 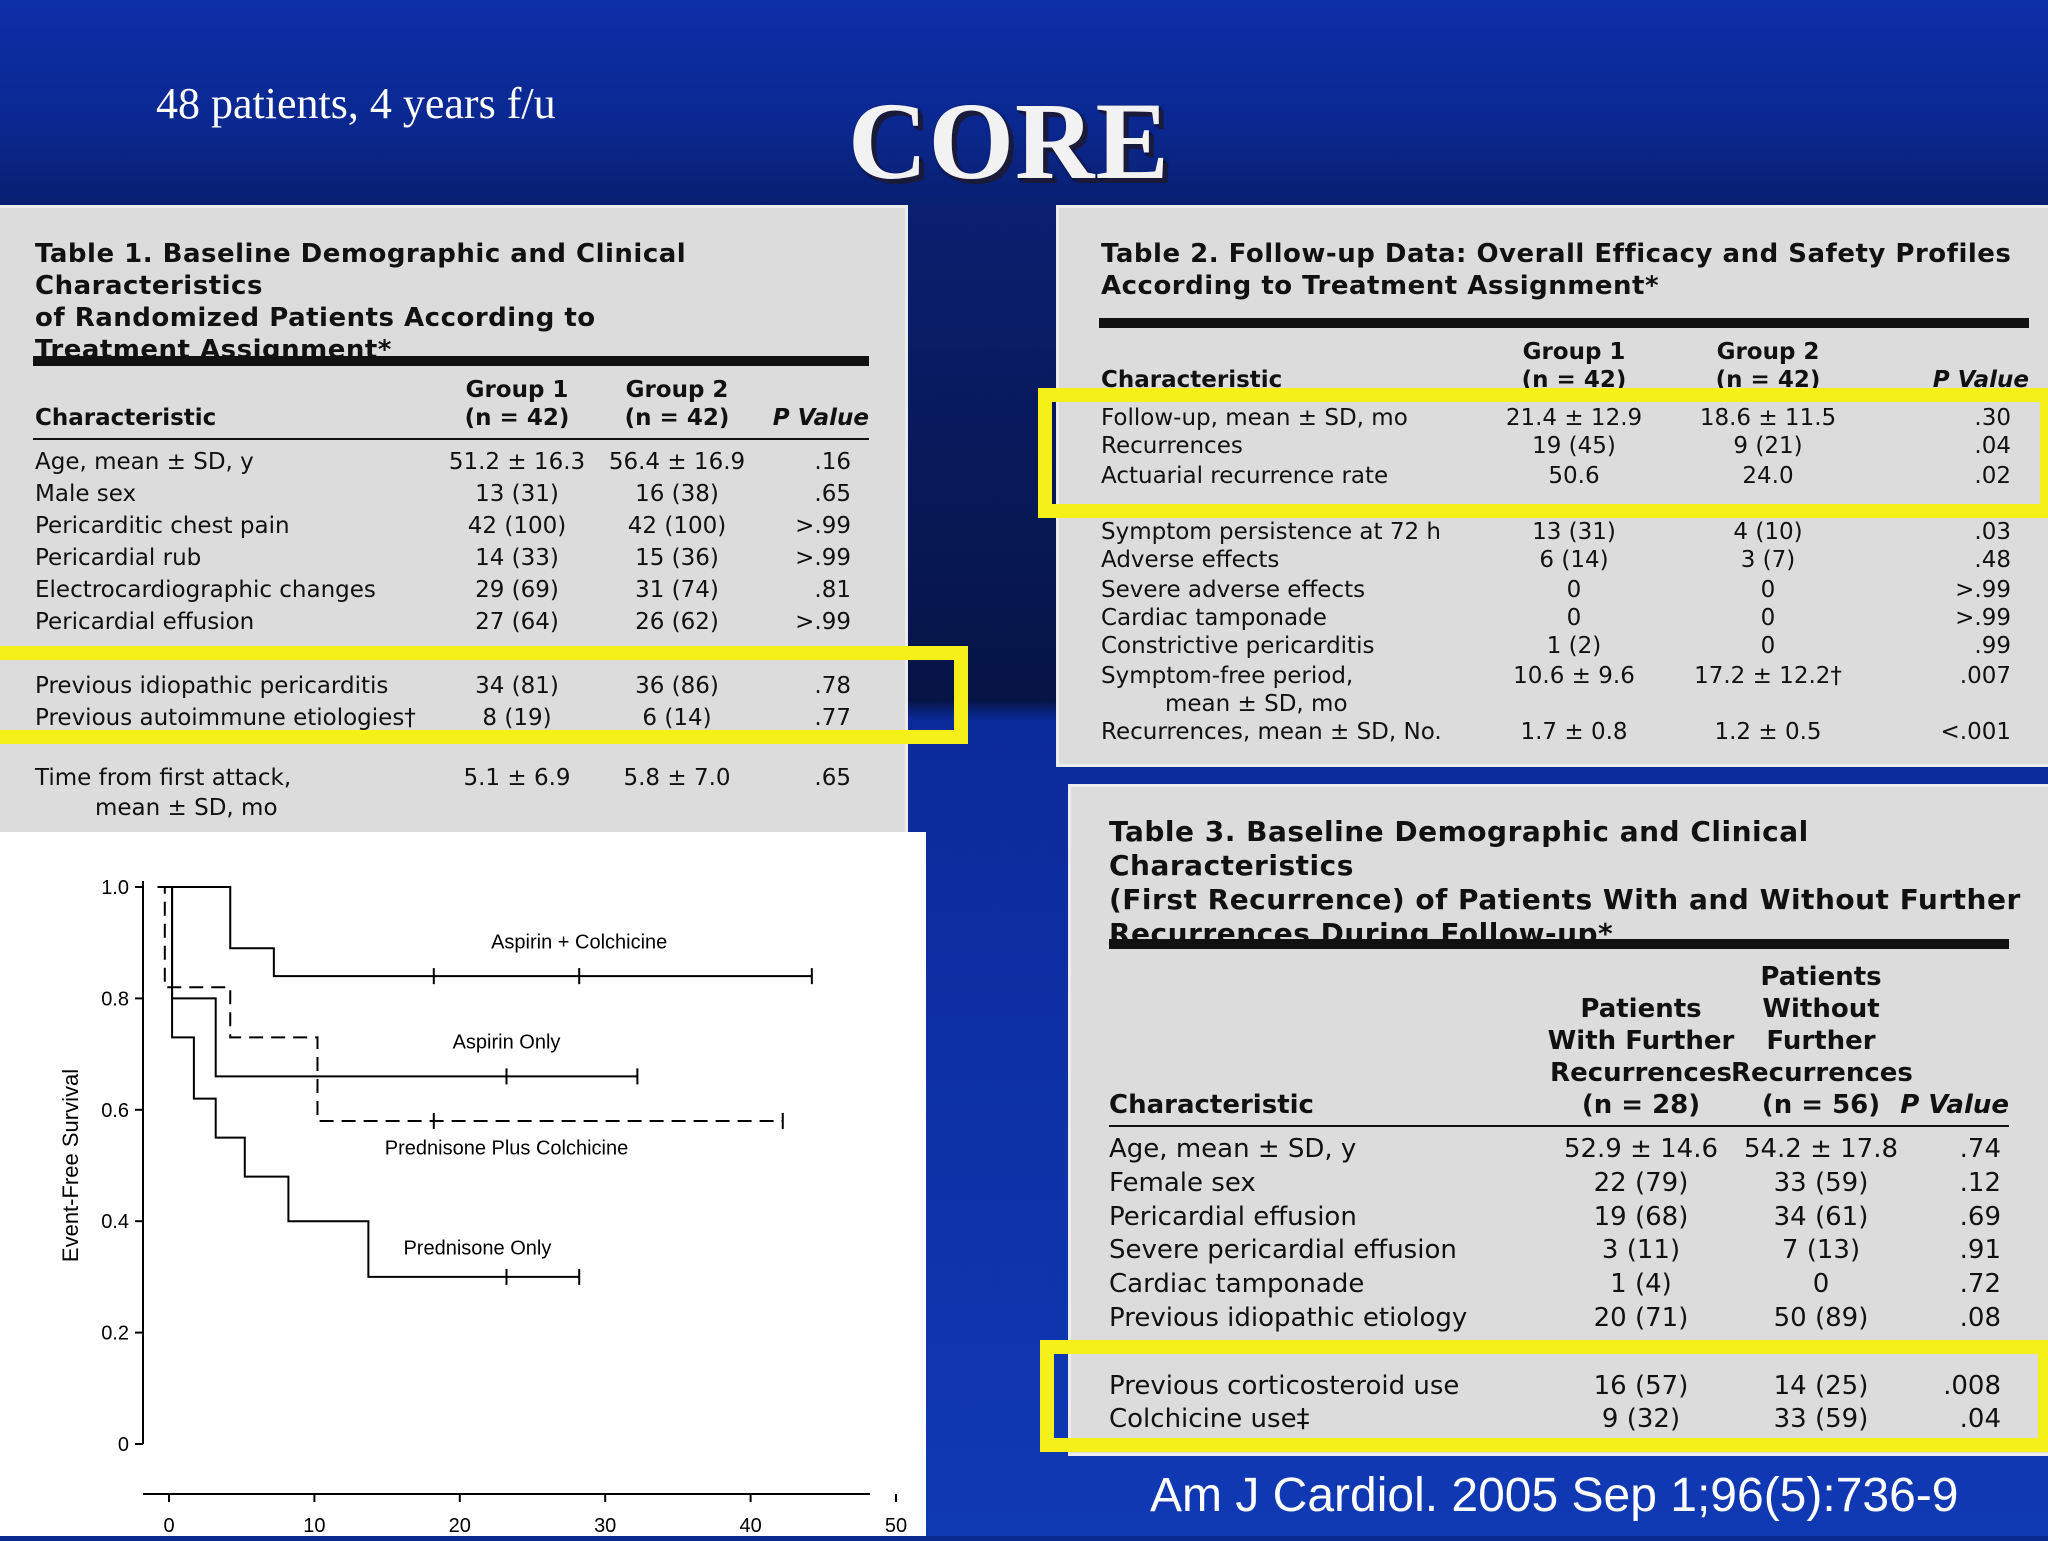 I want to click on t2-row-g2: 24.0, so click(x=1768, y=476).